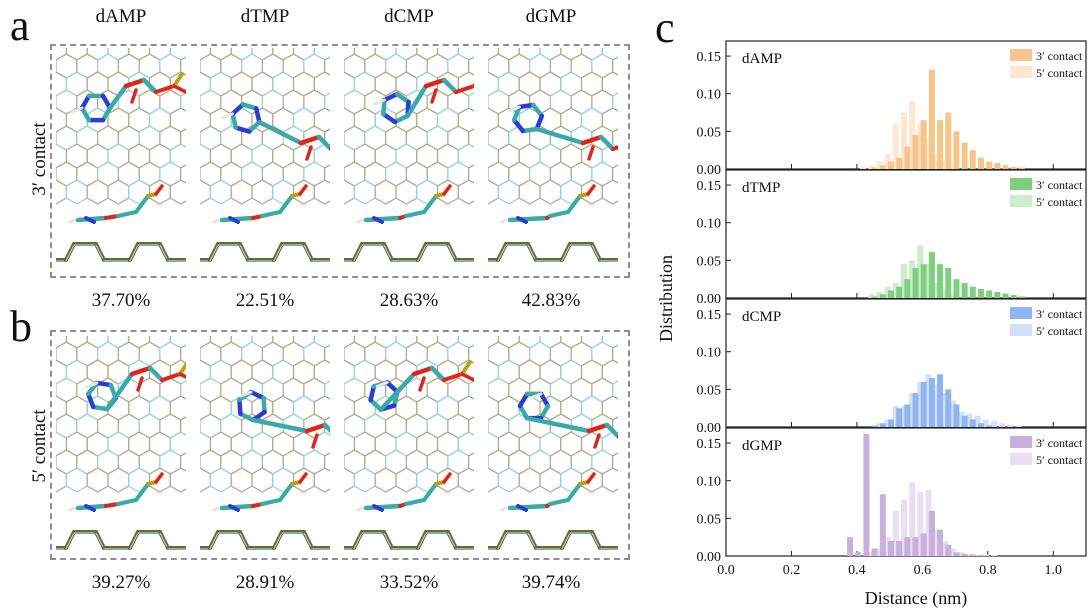  Describe the element at coordinates (665, 27) in the screenshot. I see `panel-letter-c: c` at that location.